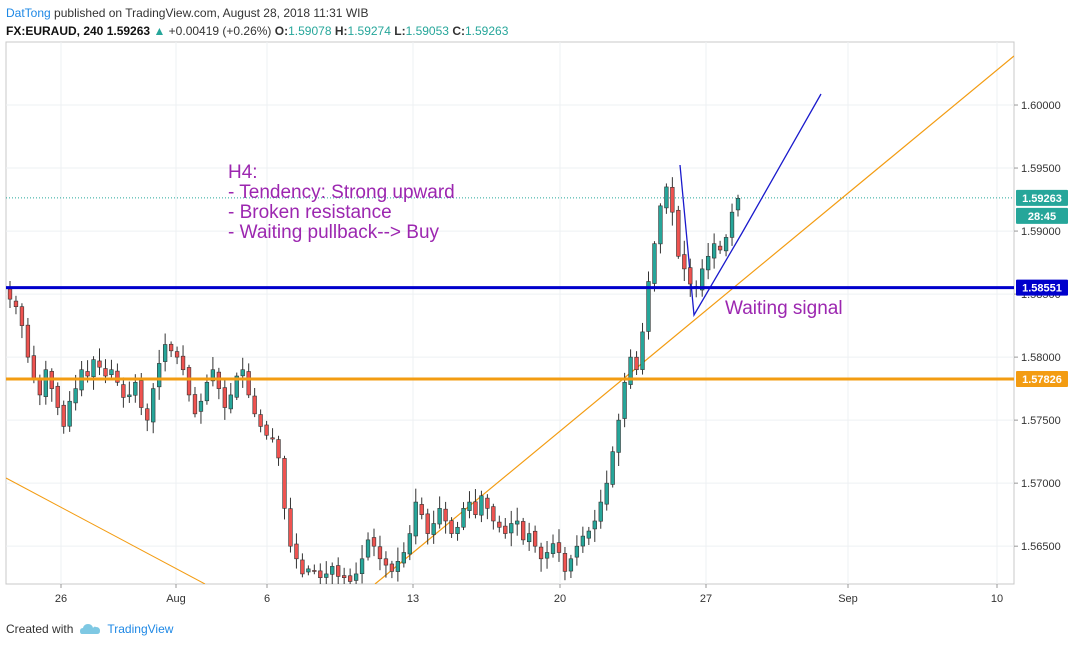 This screenshot has height=647, width=1073. Describe the element at coordinates (28, 13) in the screenshot. I see `author-link: DatTong` at that location.